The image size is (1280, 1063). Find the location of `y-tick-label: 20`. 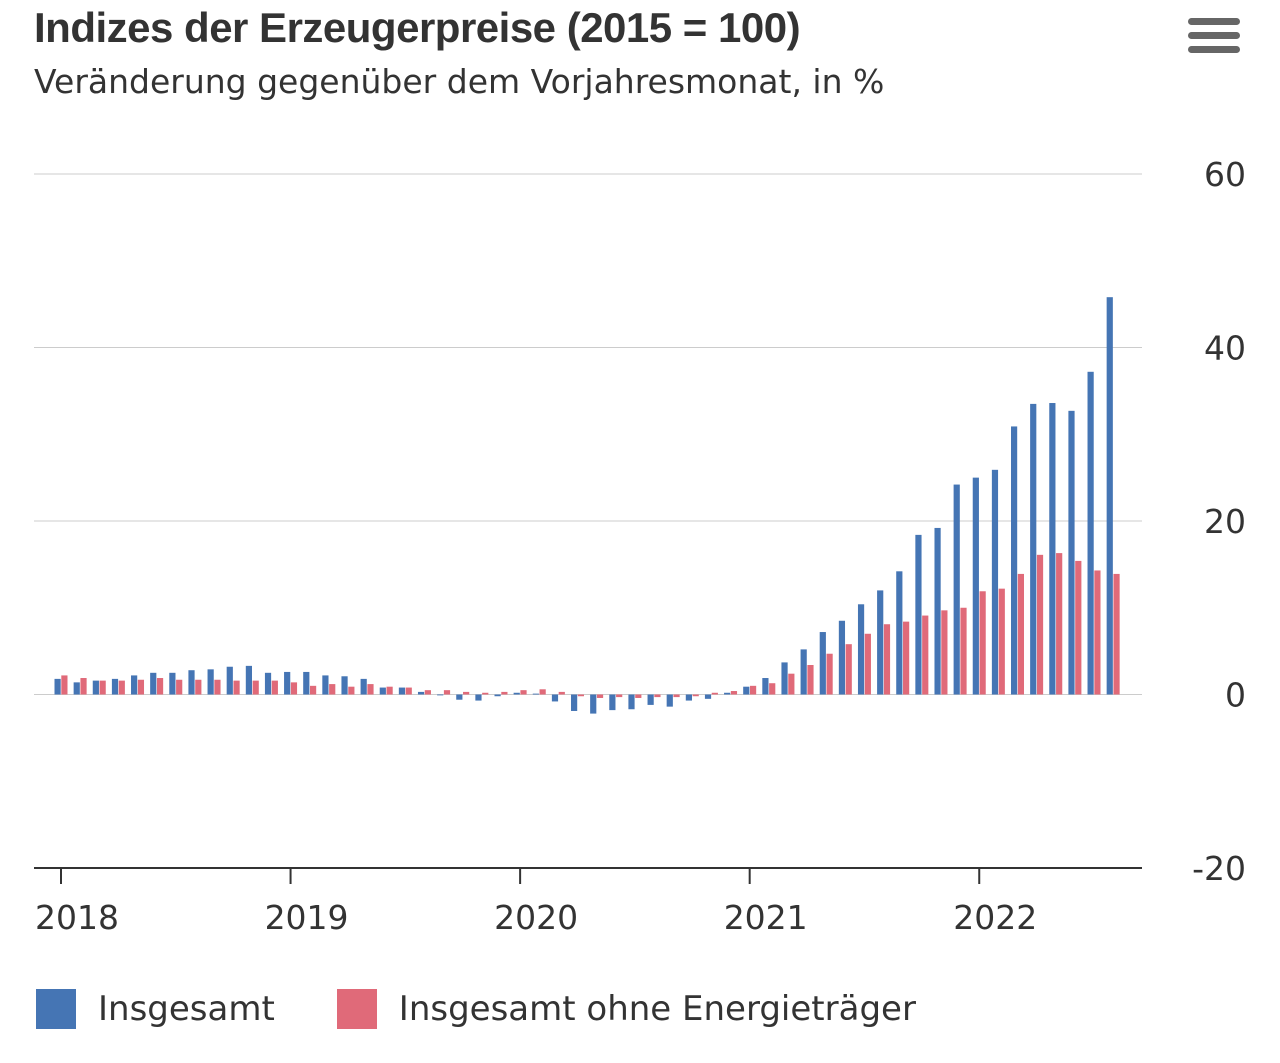

y-tick-label: 20 is located at coordinates (1225, 521).